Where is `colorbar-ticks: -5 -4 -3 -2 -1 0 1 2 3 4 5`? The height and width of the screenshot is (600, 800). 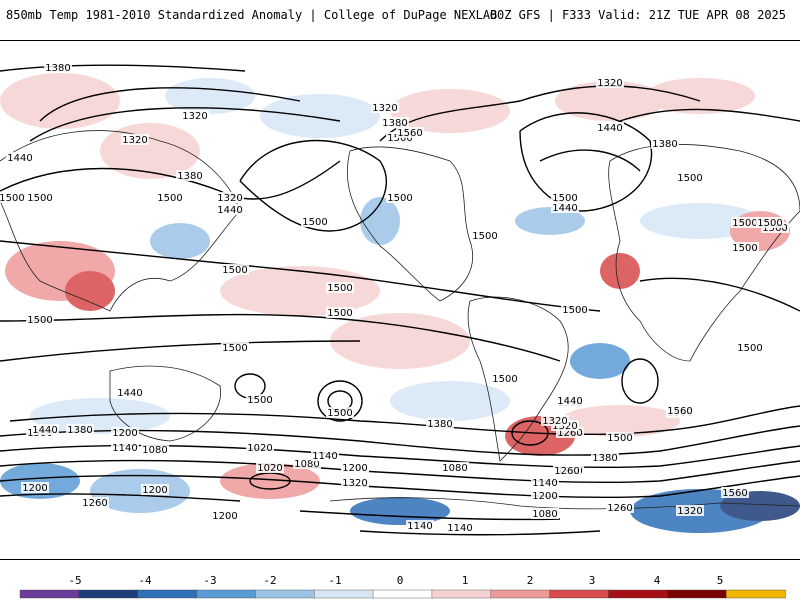
colorbar-ticks: -5 -4 -3 -2 -1 0 1 2 3 4 5 is located at coordinates (395, 580).